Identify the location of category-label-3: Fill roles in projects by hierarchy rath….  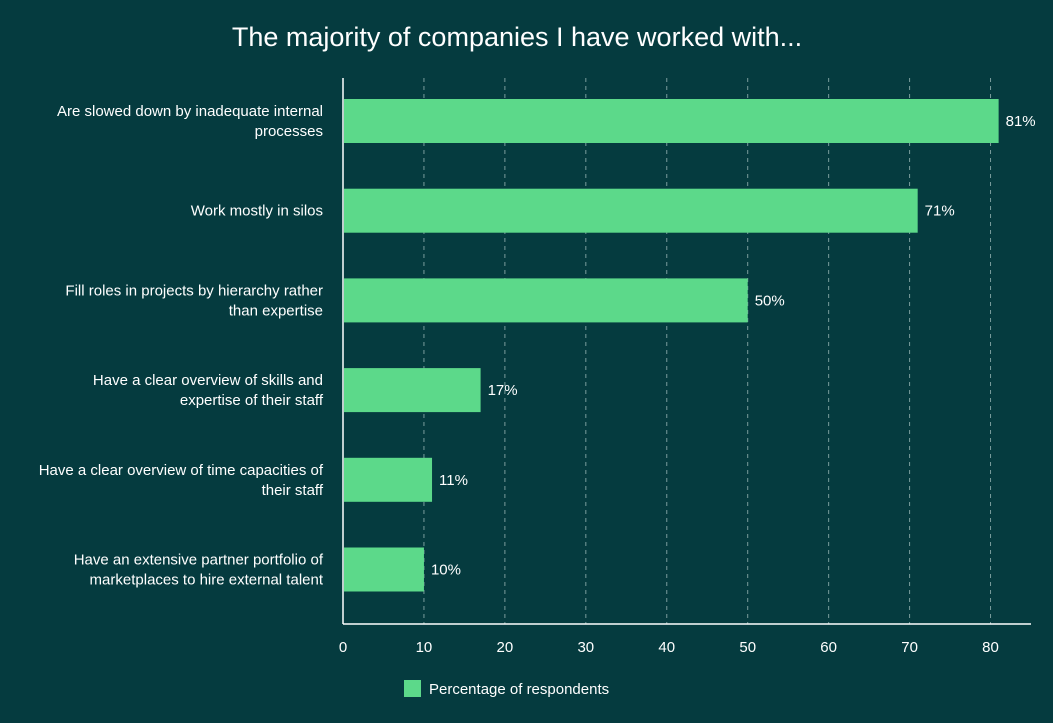
(194, 300).